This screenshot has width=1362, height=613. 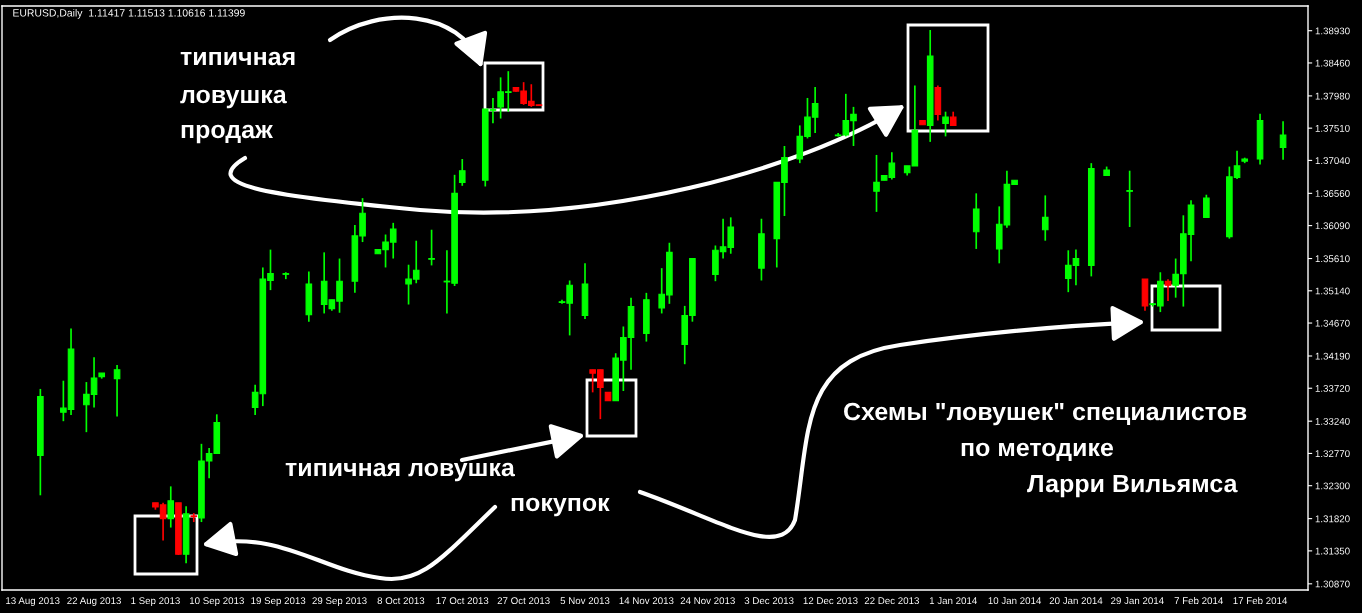 What do you see at coordinates (1260, 600) in the screenshot?
I see `x-tick-label: 17 Feb 2014` at bounding box center [1260, 600].